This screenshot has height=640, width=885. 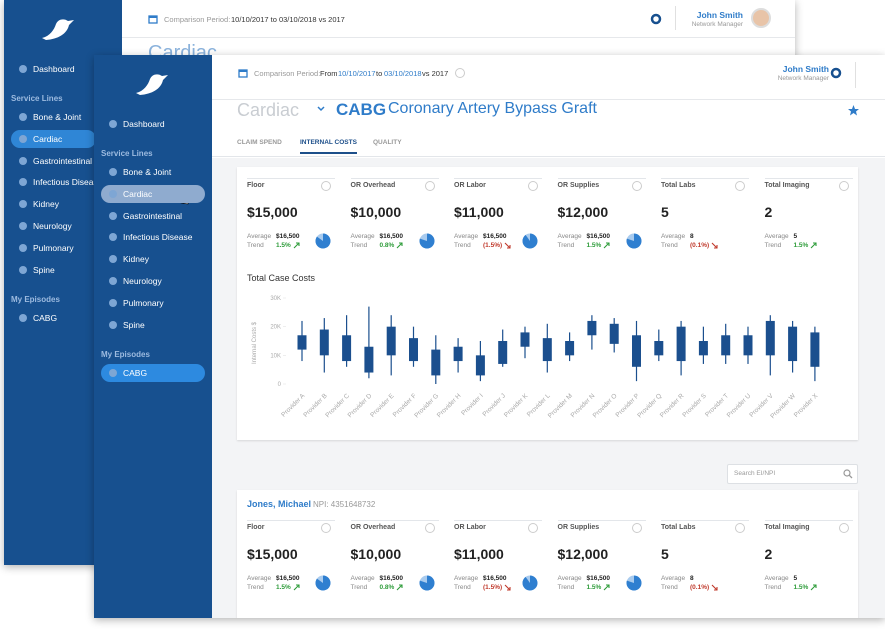 What do you see at coordinates (783, 406) in the screenshot?
I see `x-tick-label: Provider W` at bounding box center [783, 406].